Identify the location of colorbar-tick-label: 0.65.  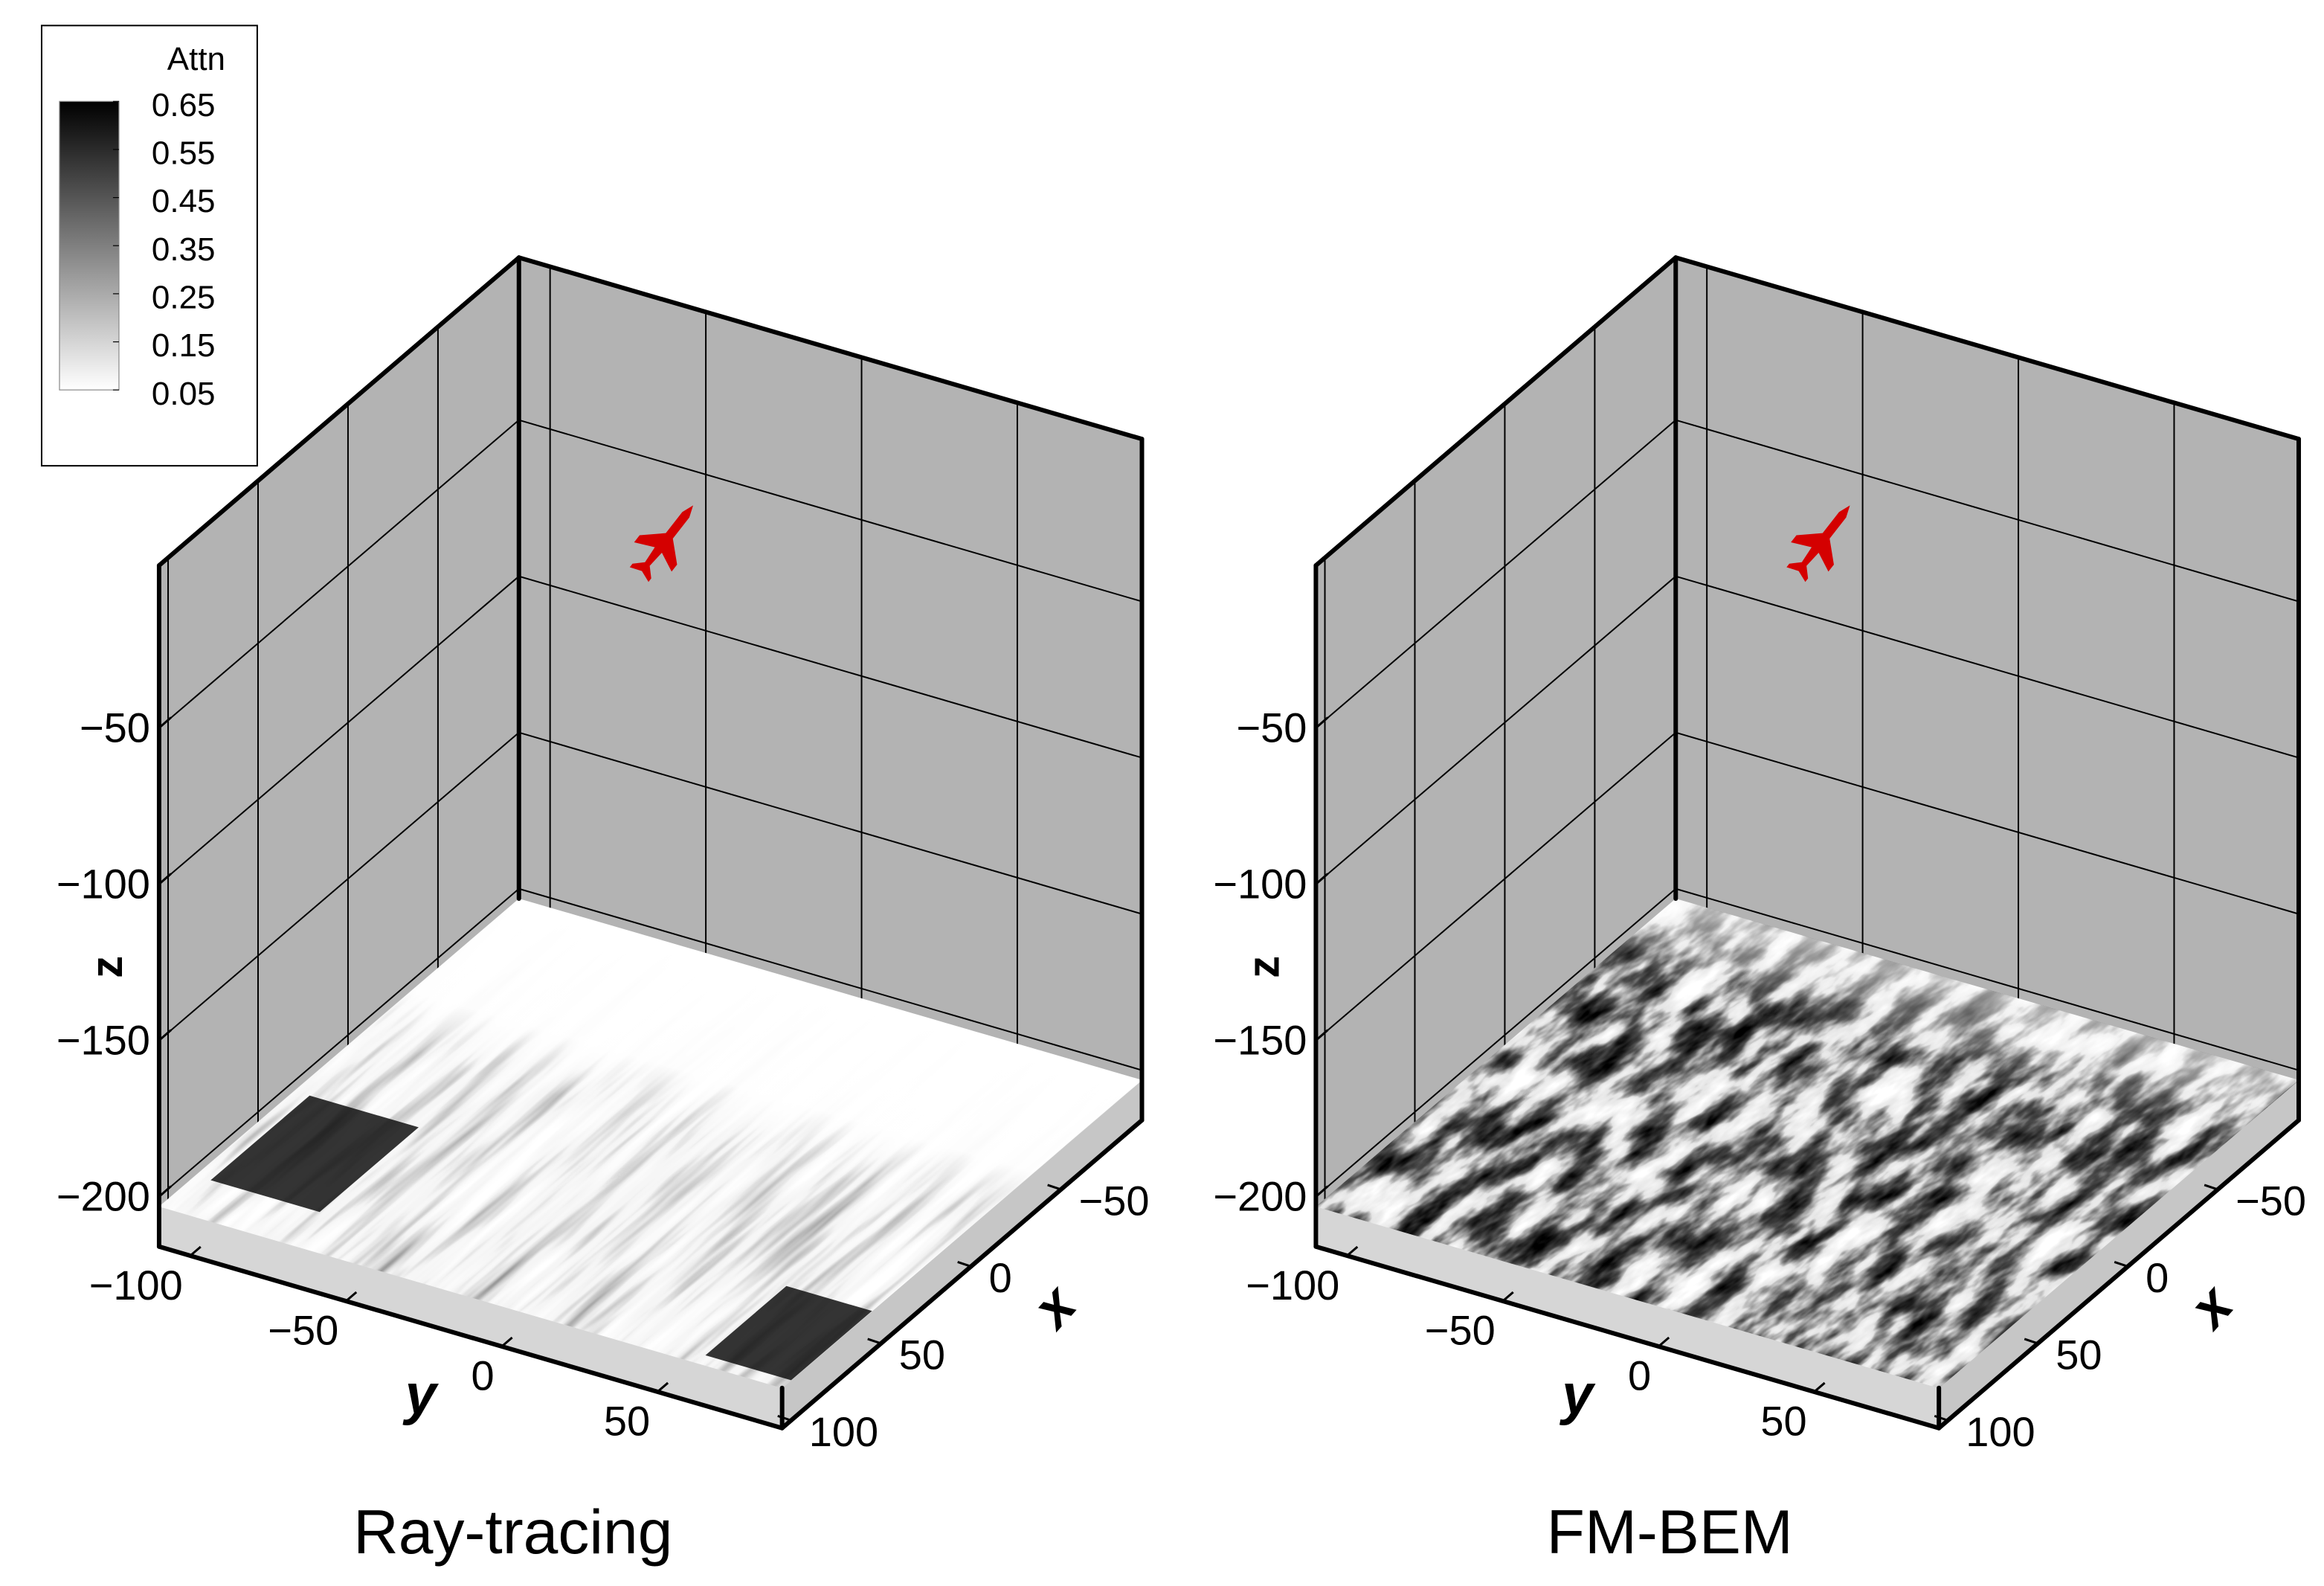
(184, 105).